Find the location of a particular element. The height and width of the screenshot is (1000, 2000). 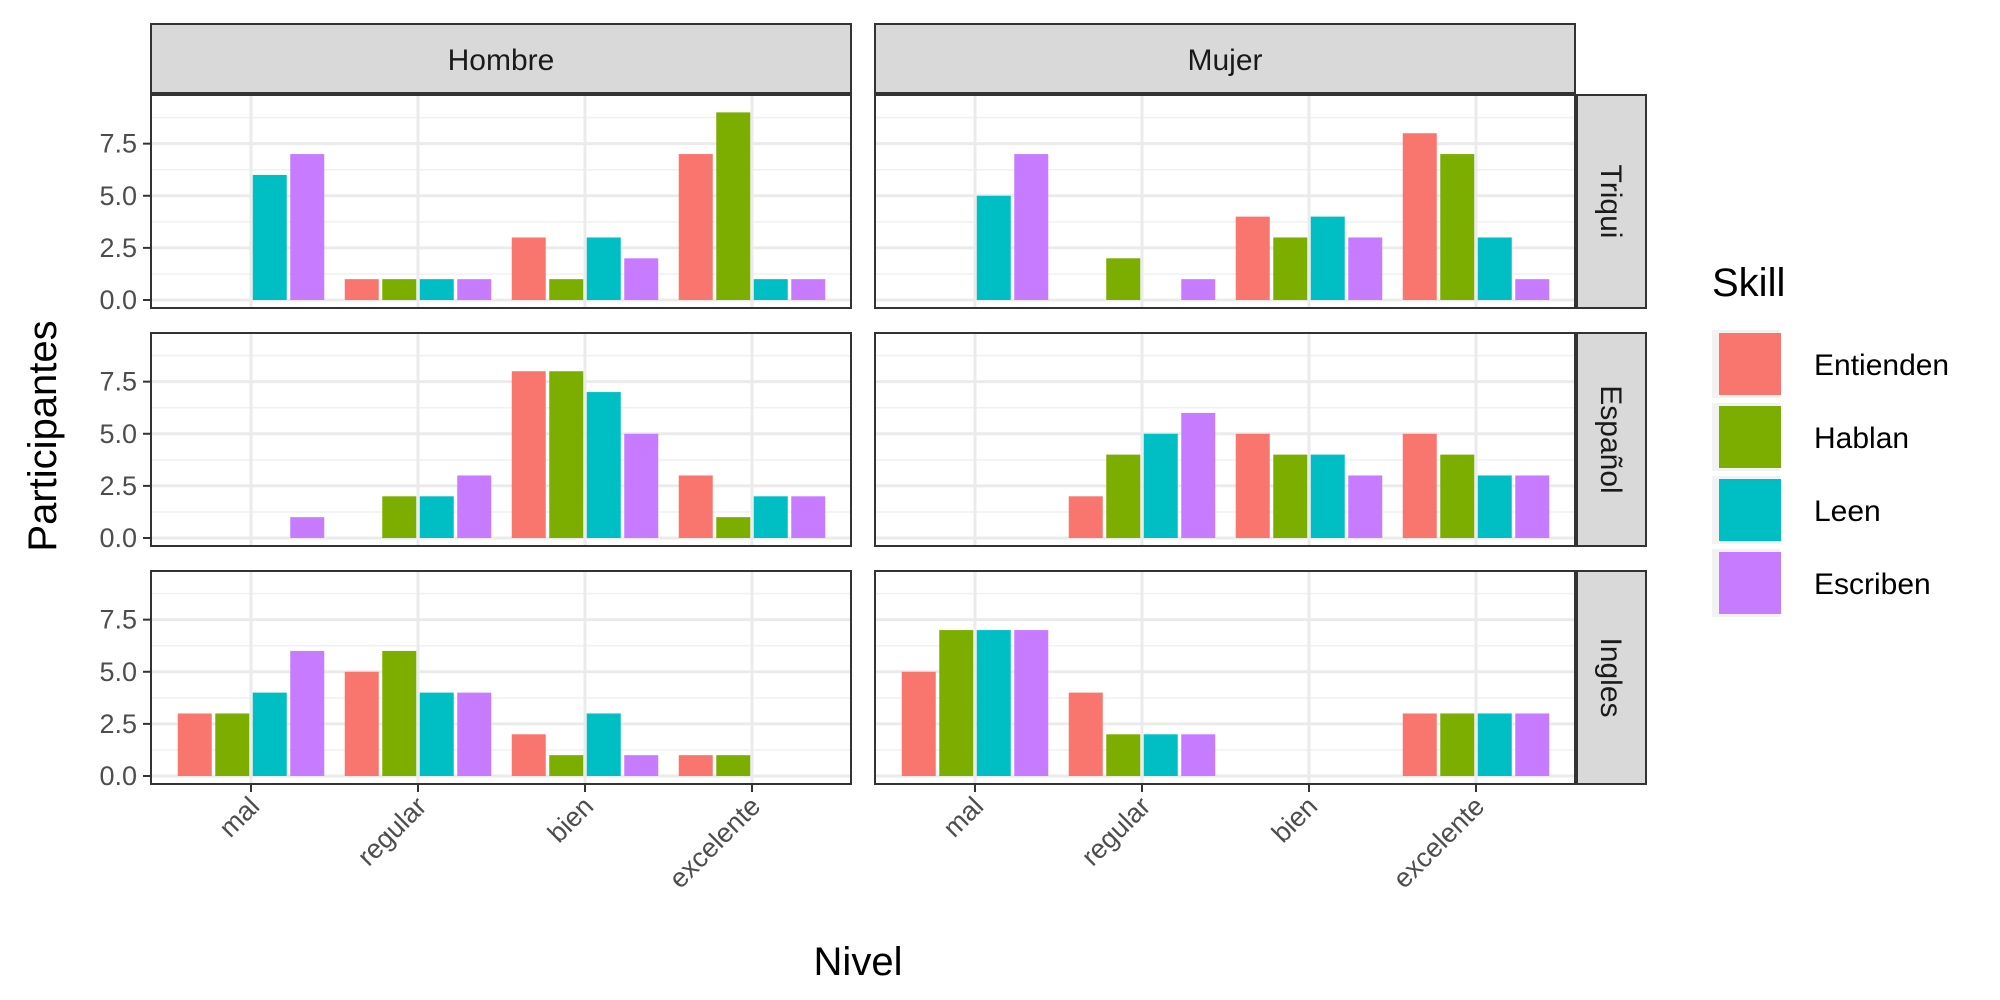

panel-hombre-triqui is located at coordinates (501, 201).